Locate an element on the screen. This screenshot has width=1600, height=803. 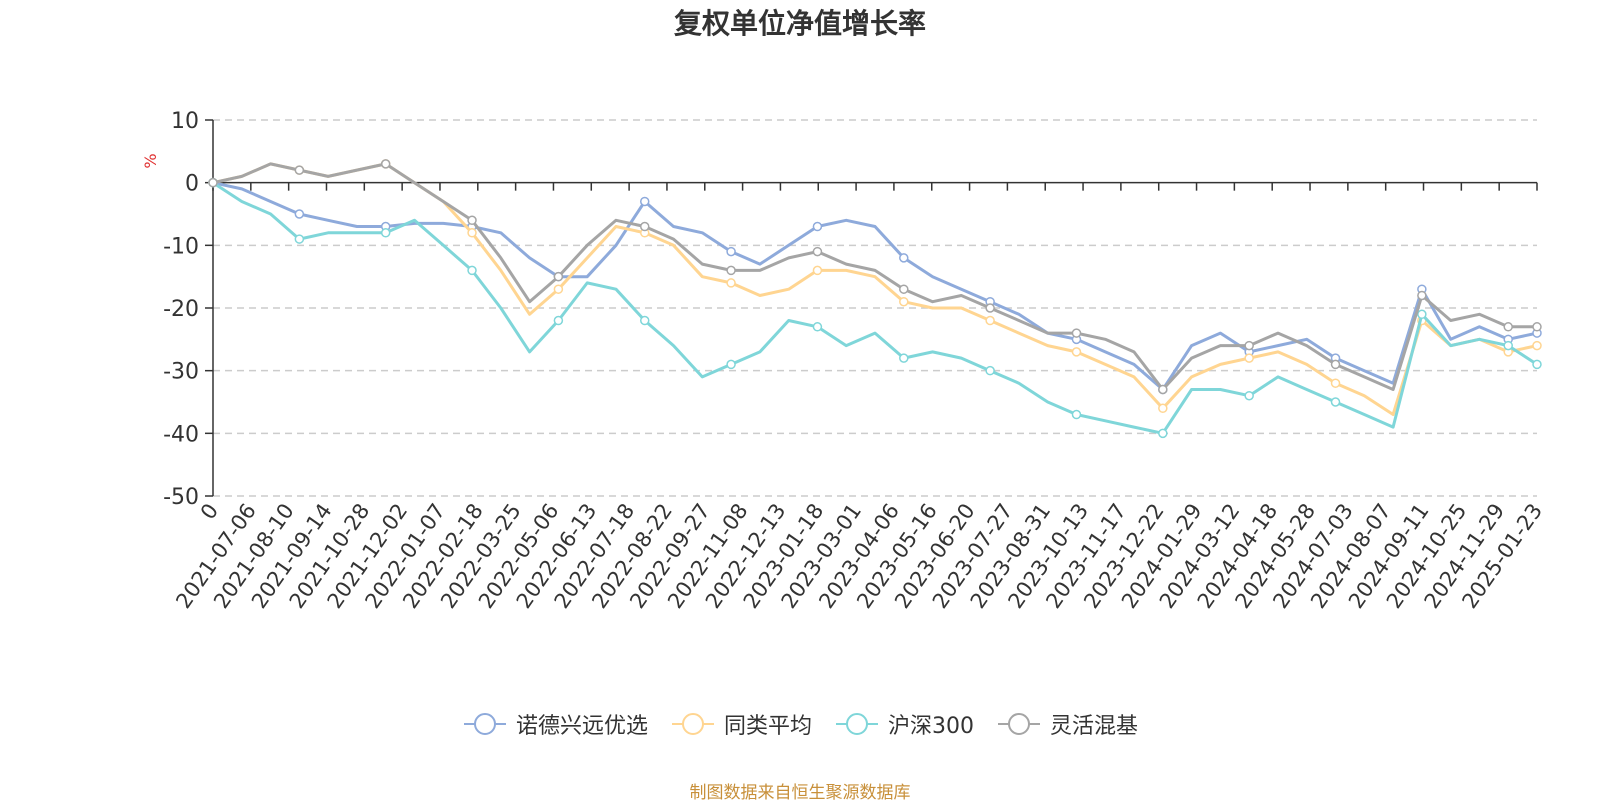
y-tick-label: -10 is located at coordinates (181, 246).